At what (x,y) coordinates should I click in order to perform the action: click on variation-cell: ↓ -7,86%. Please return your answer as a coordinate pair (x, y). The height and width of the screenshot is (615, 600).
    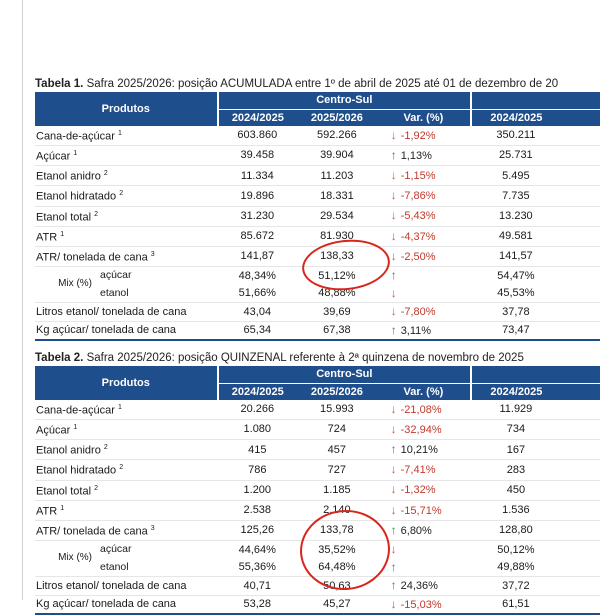
    Looking at the image, I should click on (424, 196).